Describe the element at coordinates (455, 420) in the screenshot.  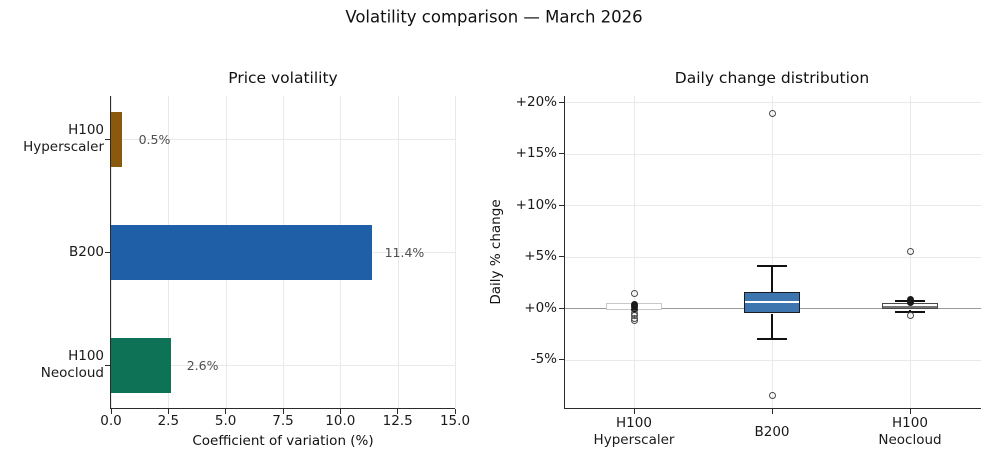
I see `x-tick-label: 15.0` at that location.